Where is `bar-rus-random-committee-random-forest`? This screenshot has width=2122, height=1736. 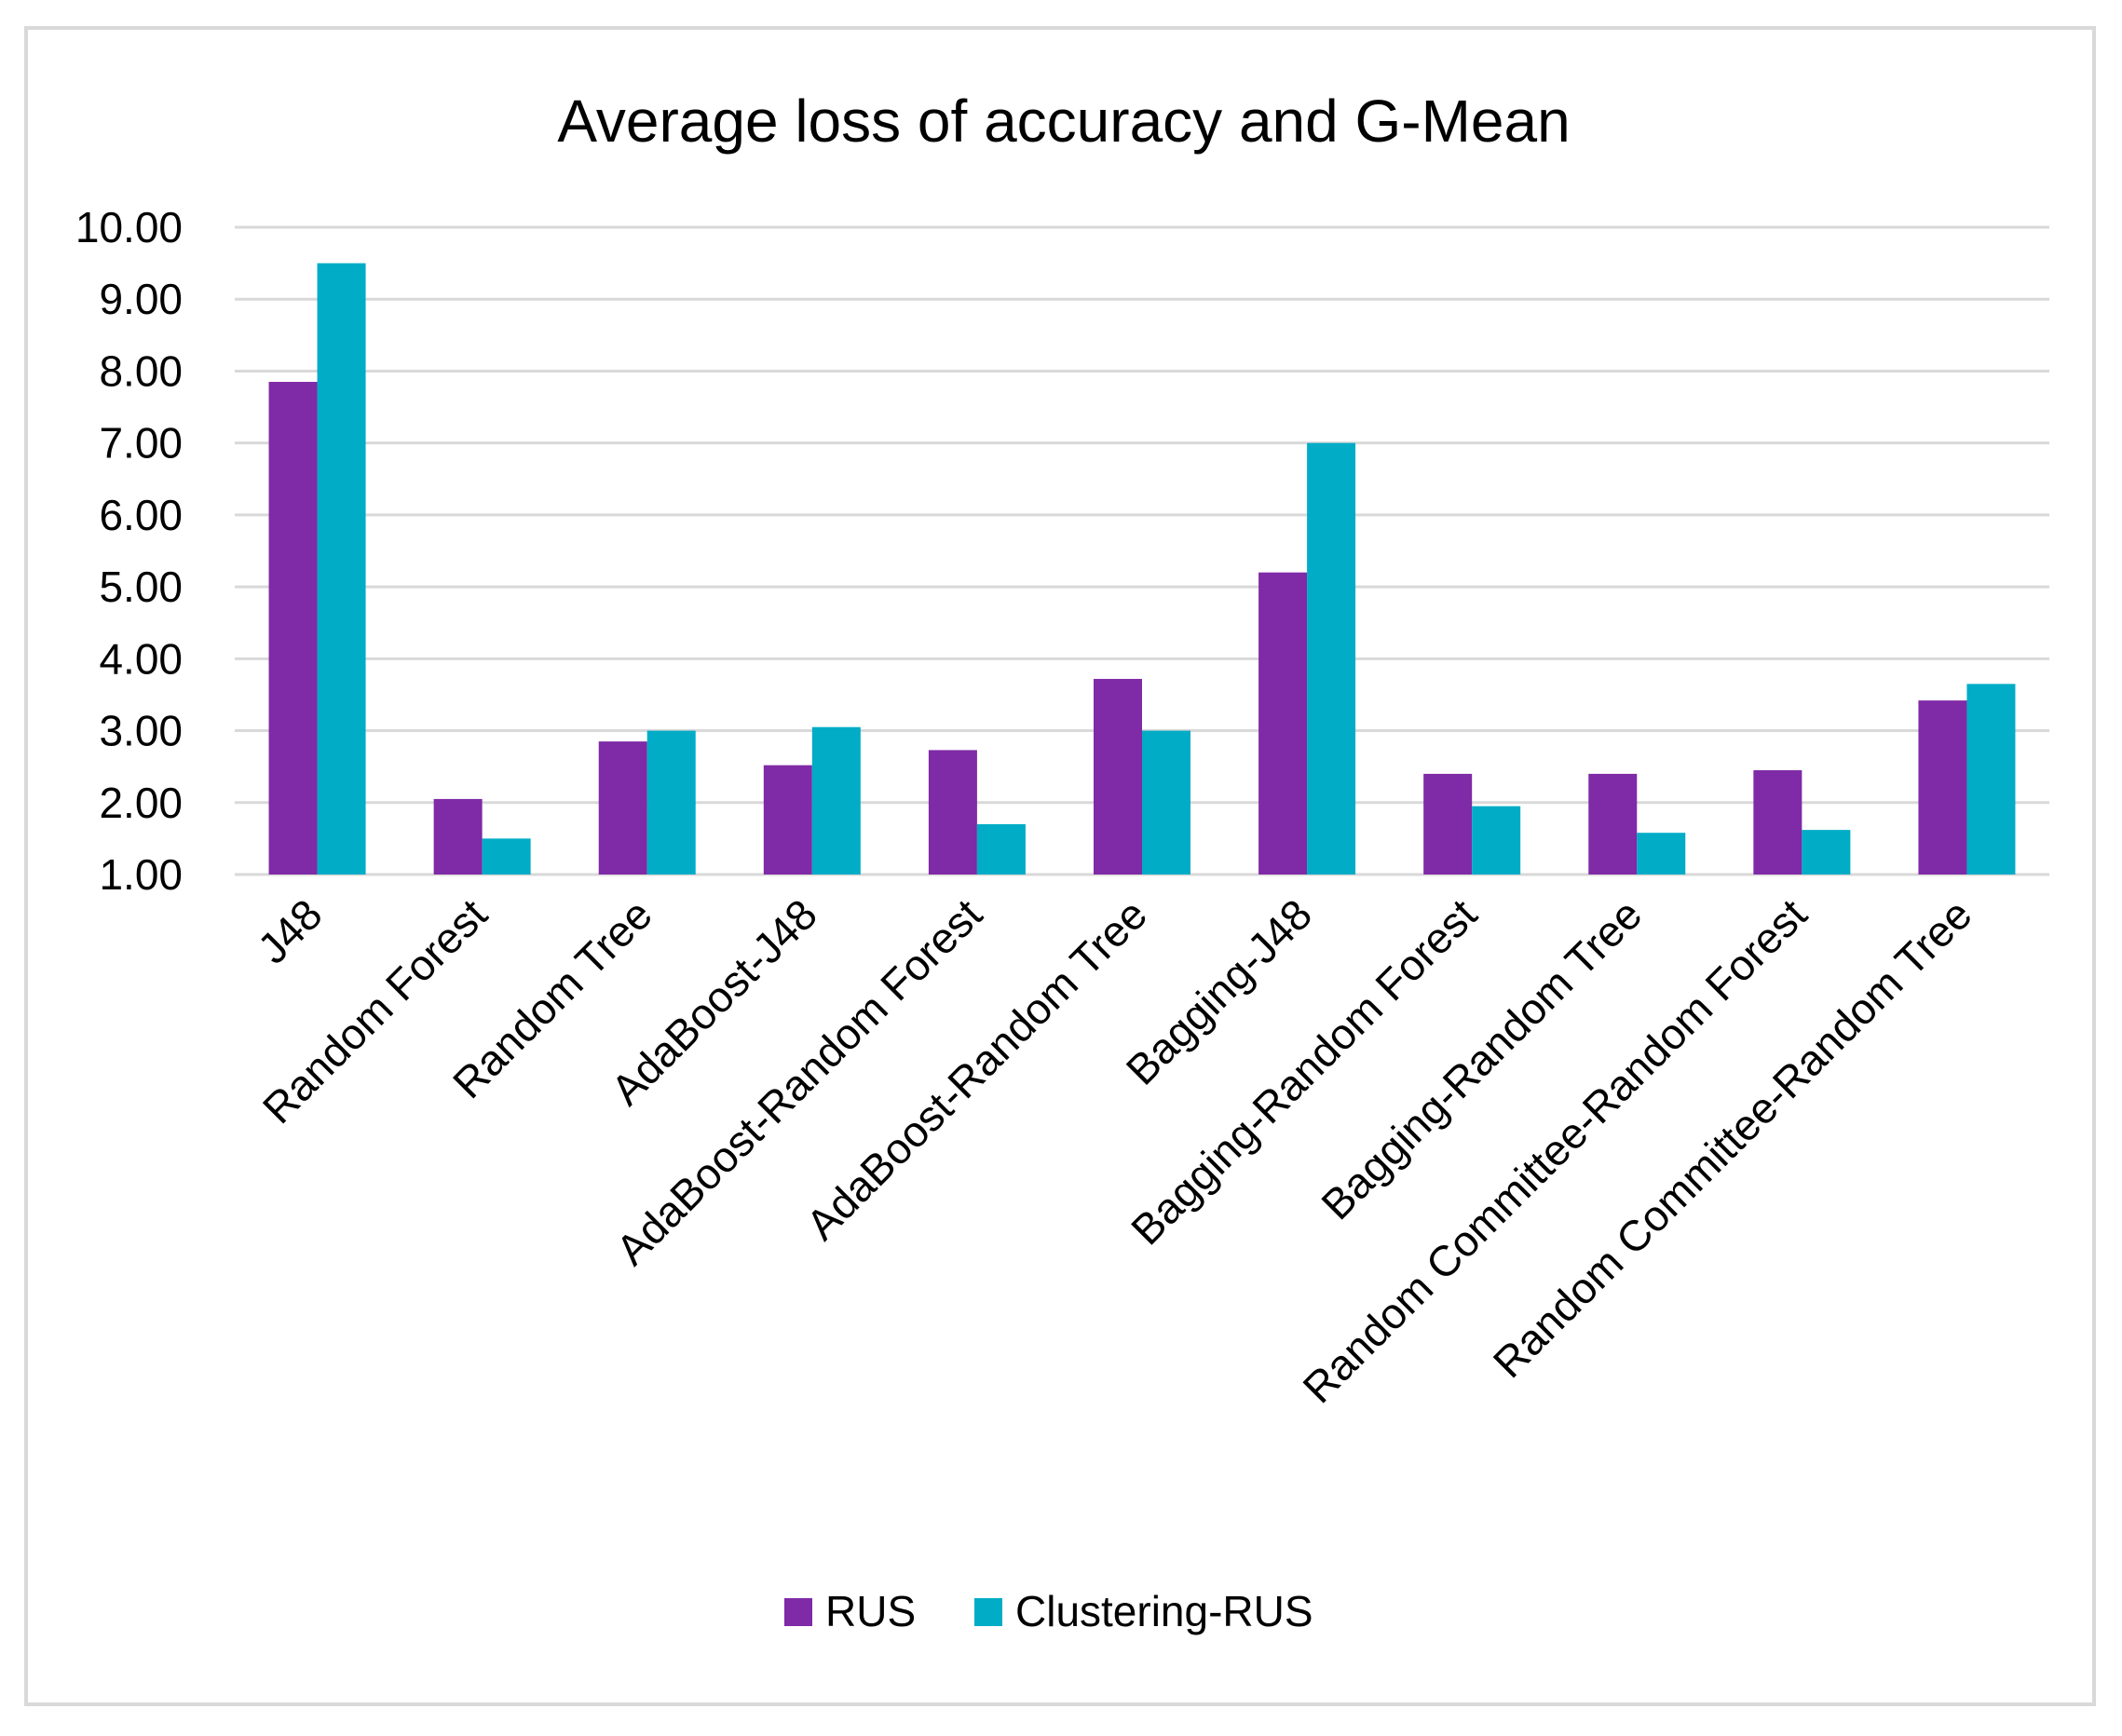
bar-rus-random-committee-random-forest is located at coordinates (1777, 822).